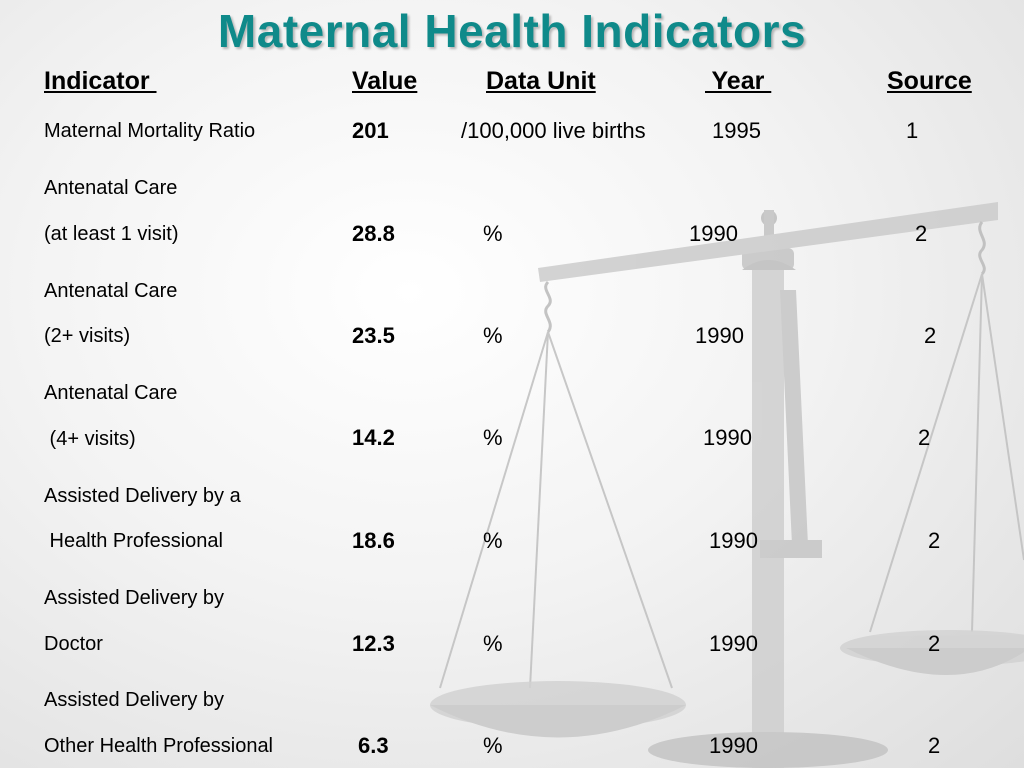 This screenshot has width=1024, height=768. What do you see at coordinates (111, 234) in the screenshot?
I see `row-1-indicator-line2: (at least 1 visit)` at bounding box center [111, 234].